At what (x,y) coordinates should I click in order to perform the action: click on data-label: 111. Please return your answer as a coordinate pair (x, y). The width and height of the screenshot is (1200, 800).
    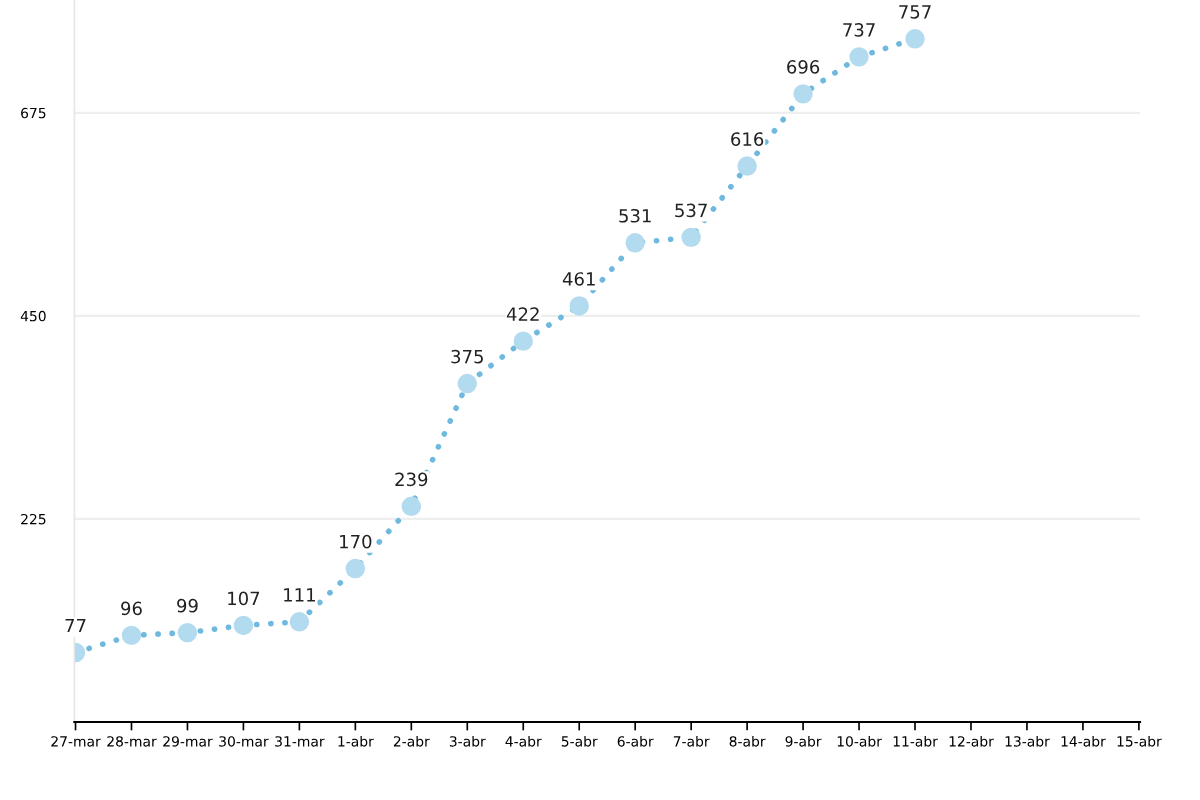
    Looking at the image, I should click on (299, 595).